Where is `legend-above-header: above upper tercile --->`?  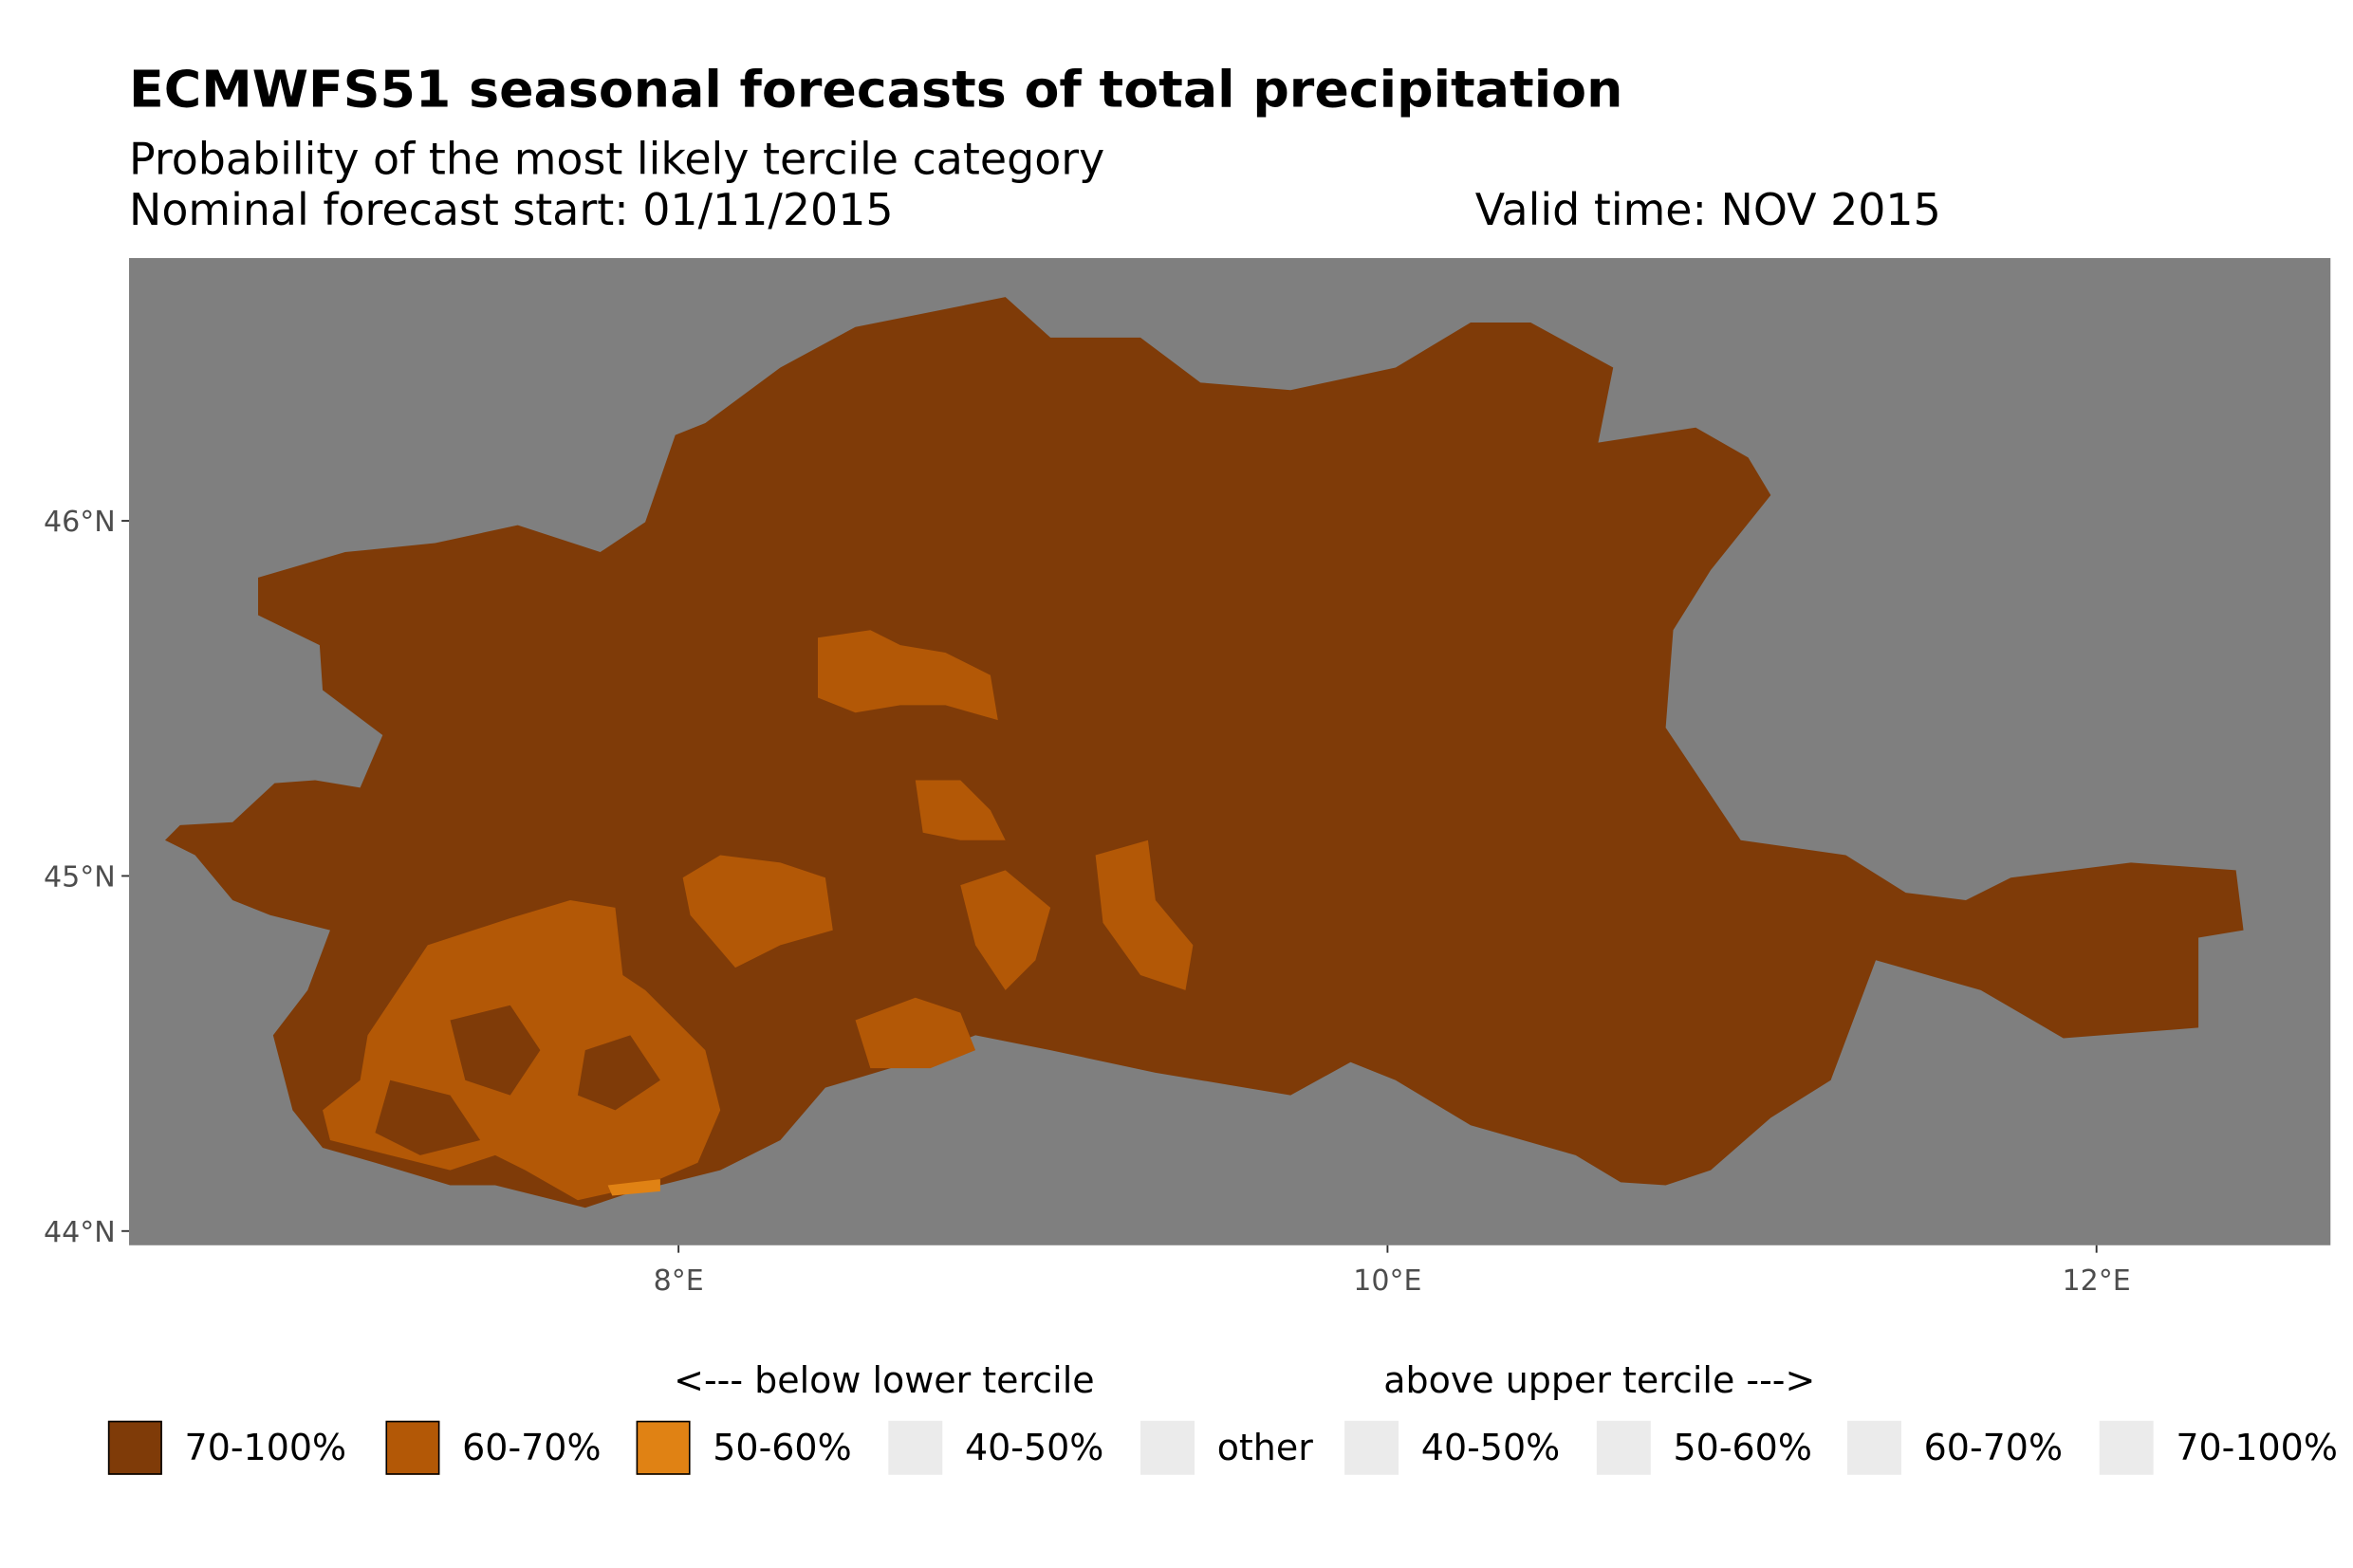
legend-above-header: above upper tercile ---> is located at coordinates (1600, 1380).